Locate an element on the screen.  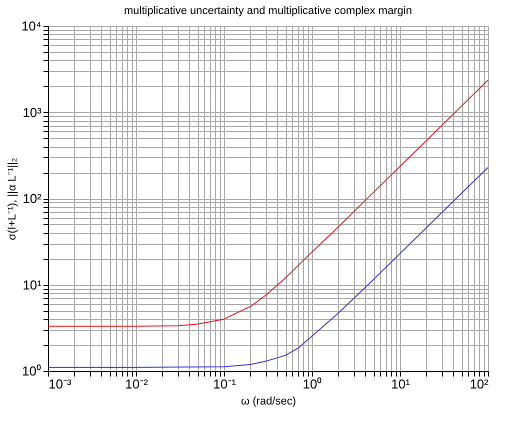
x-tick-label: 10⁰ is located at coordinates (312, 384).